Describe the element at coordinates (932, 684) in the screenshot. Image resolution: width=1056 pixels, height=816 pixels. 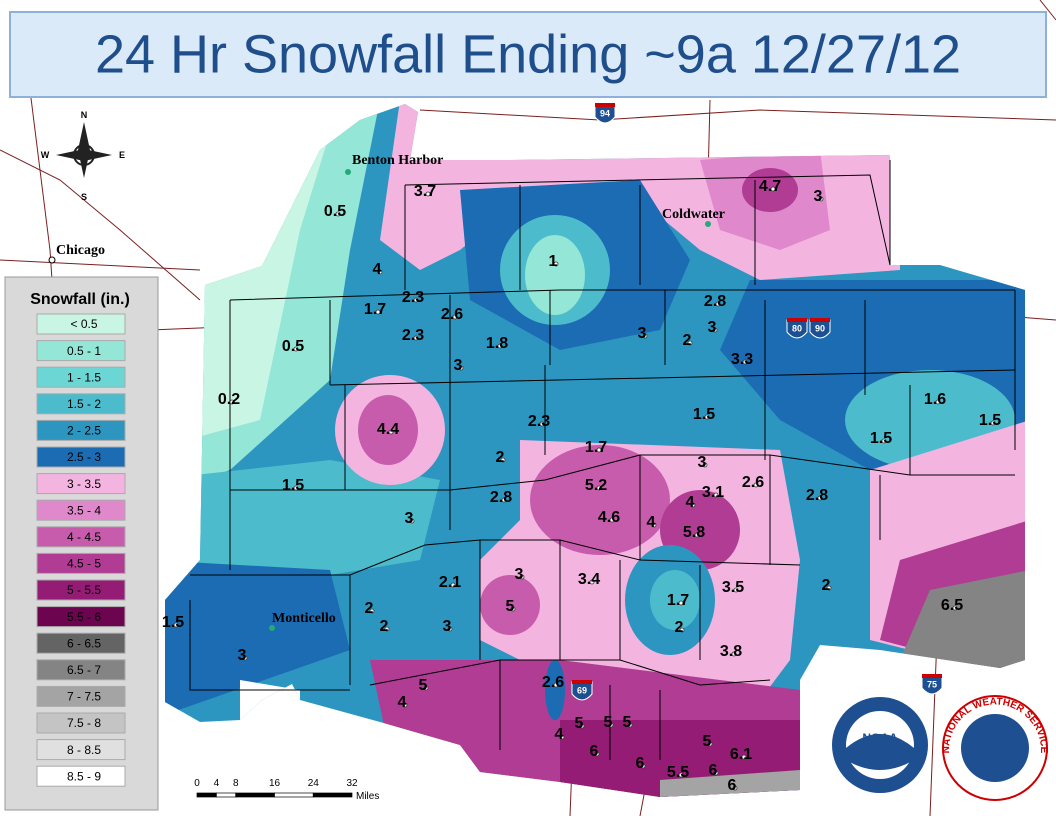
I see `shield-label: 75` at that location.